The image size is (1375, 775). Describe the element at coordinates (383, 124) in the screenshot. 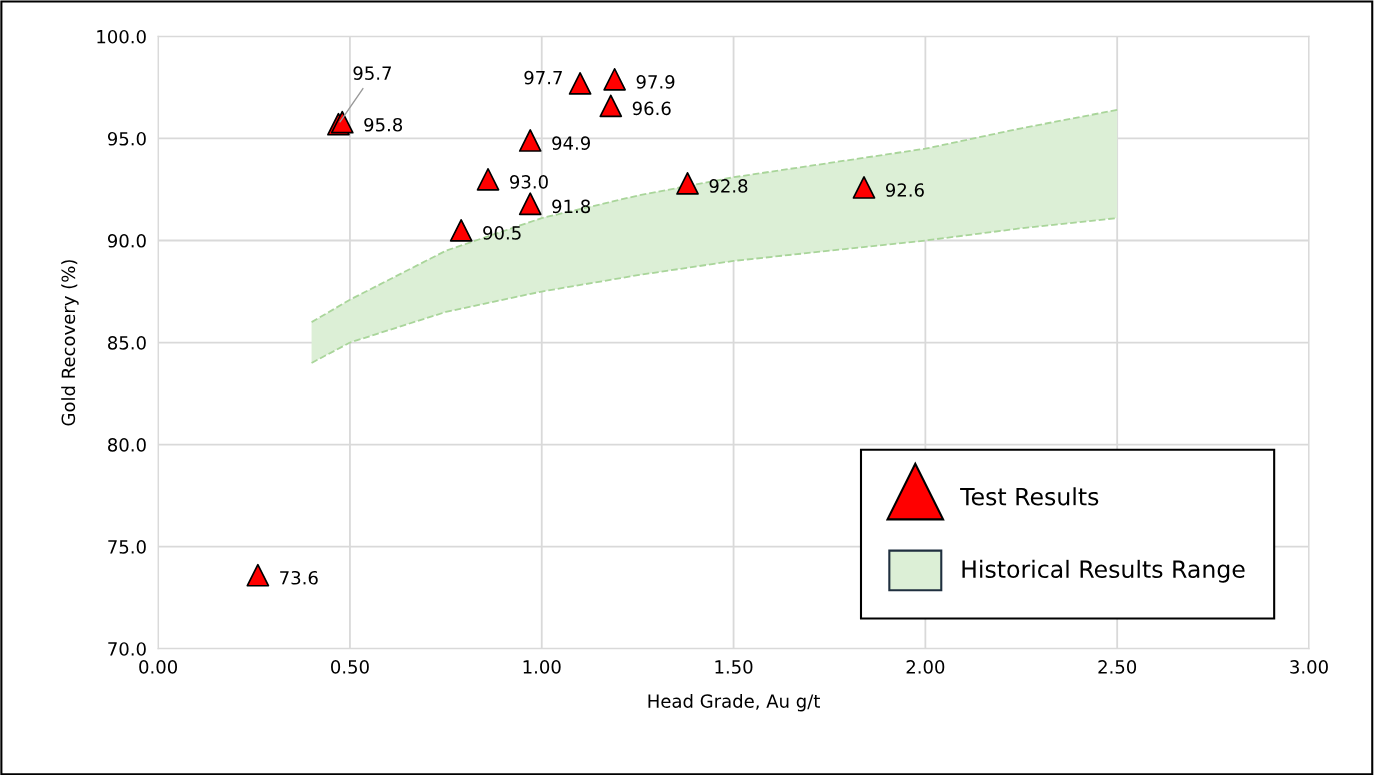

I see `data-label: 95.8` at that location.